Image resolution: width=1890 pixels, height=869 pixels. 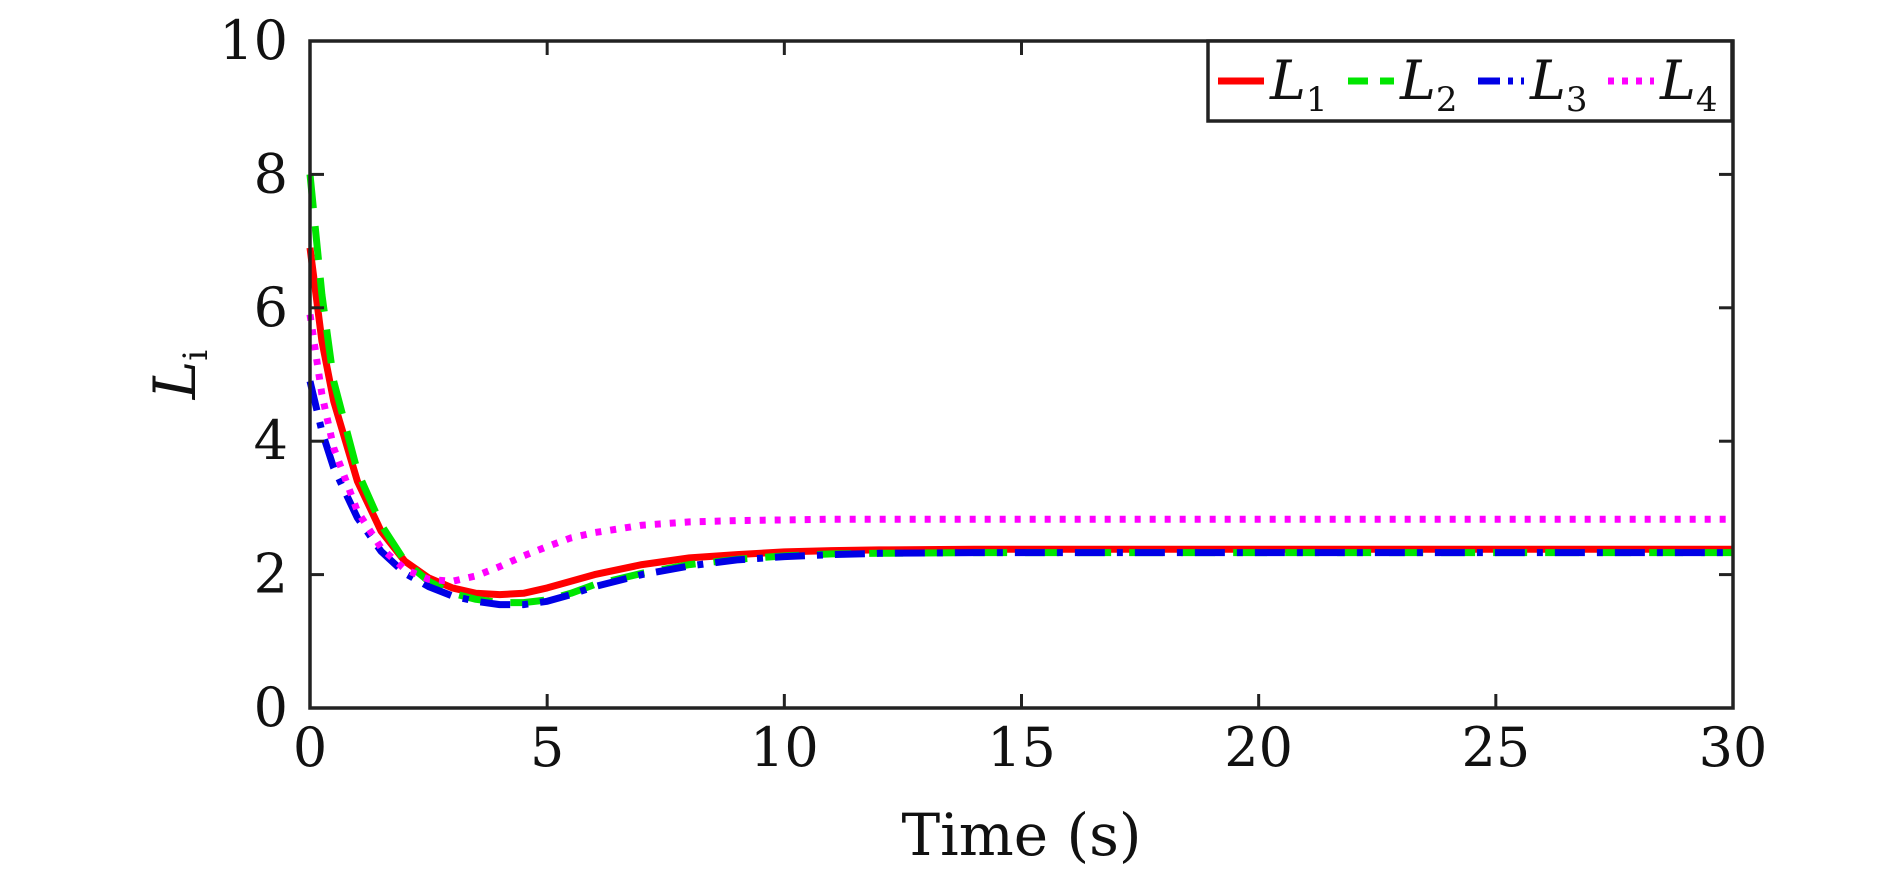 What do you see at coordinates (784, 747) in the screenshot?
I see `x-tick-label: 10` at bounding box center [784, 747].